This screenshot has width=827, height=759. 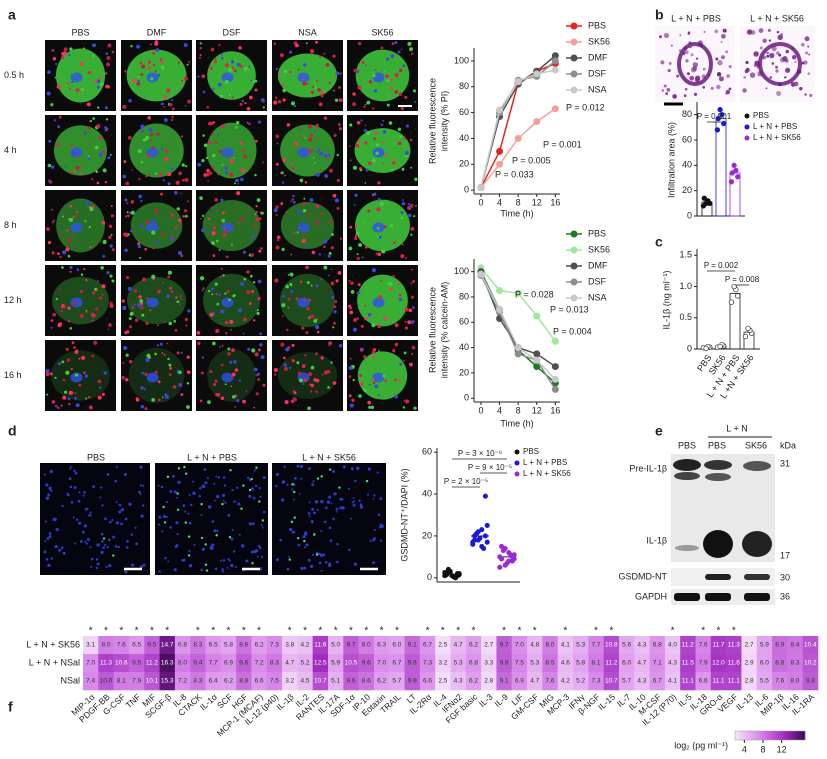 What do you see at coordinates (756, 445) in the screenshot?
I see `lane-label: SK56` at bounding box center [756, 445].